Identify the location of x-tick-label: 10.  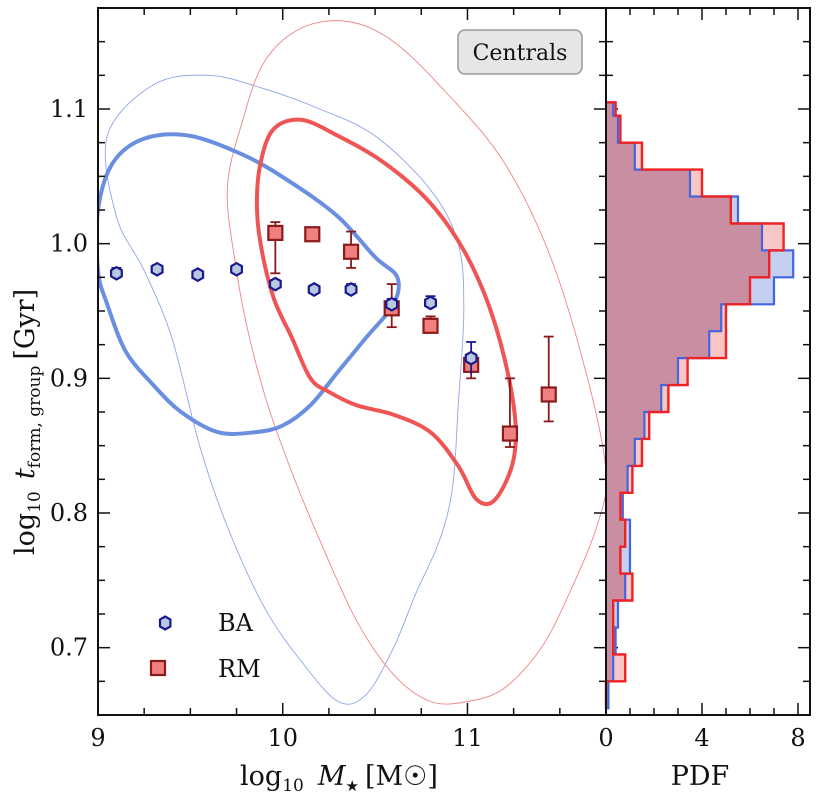
(282, 738).